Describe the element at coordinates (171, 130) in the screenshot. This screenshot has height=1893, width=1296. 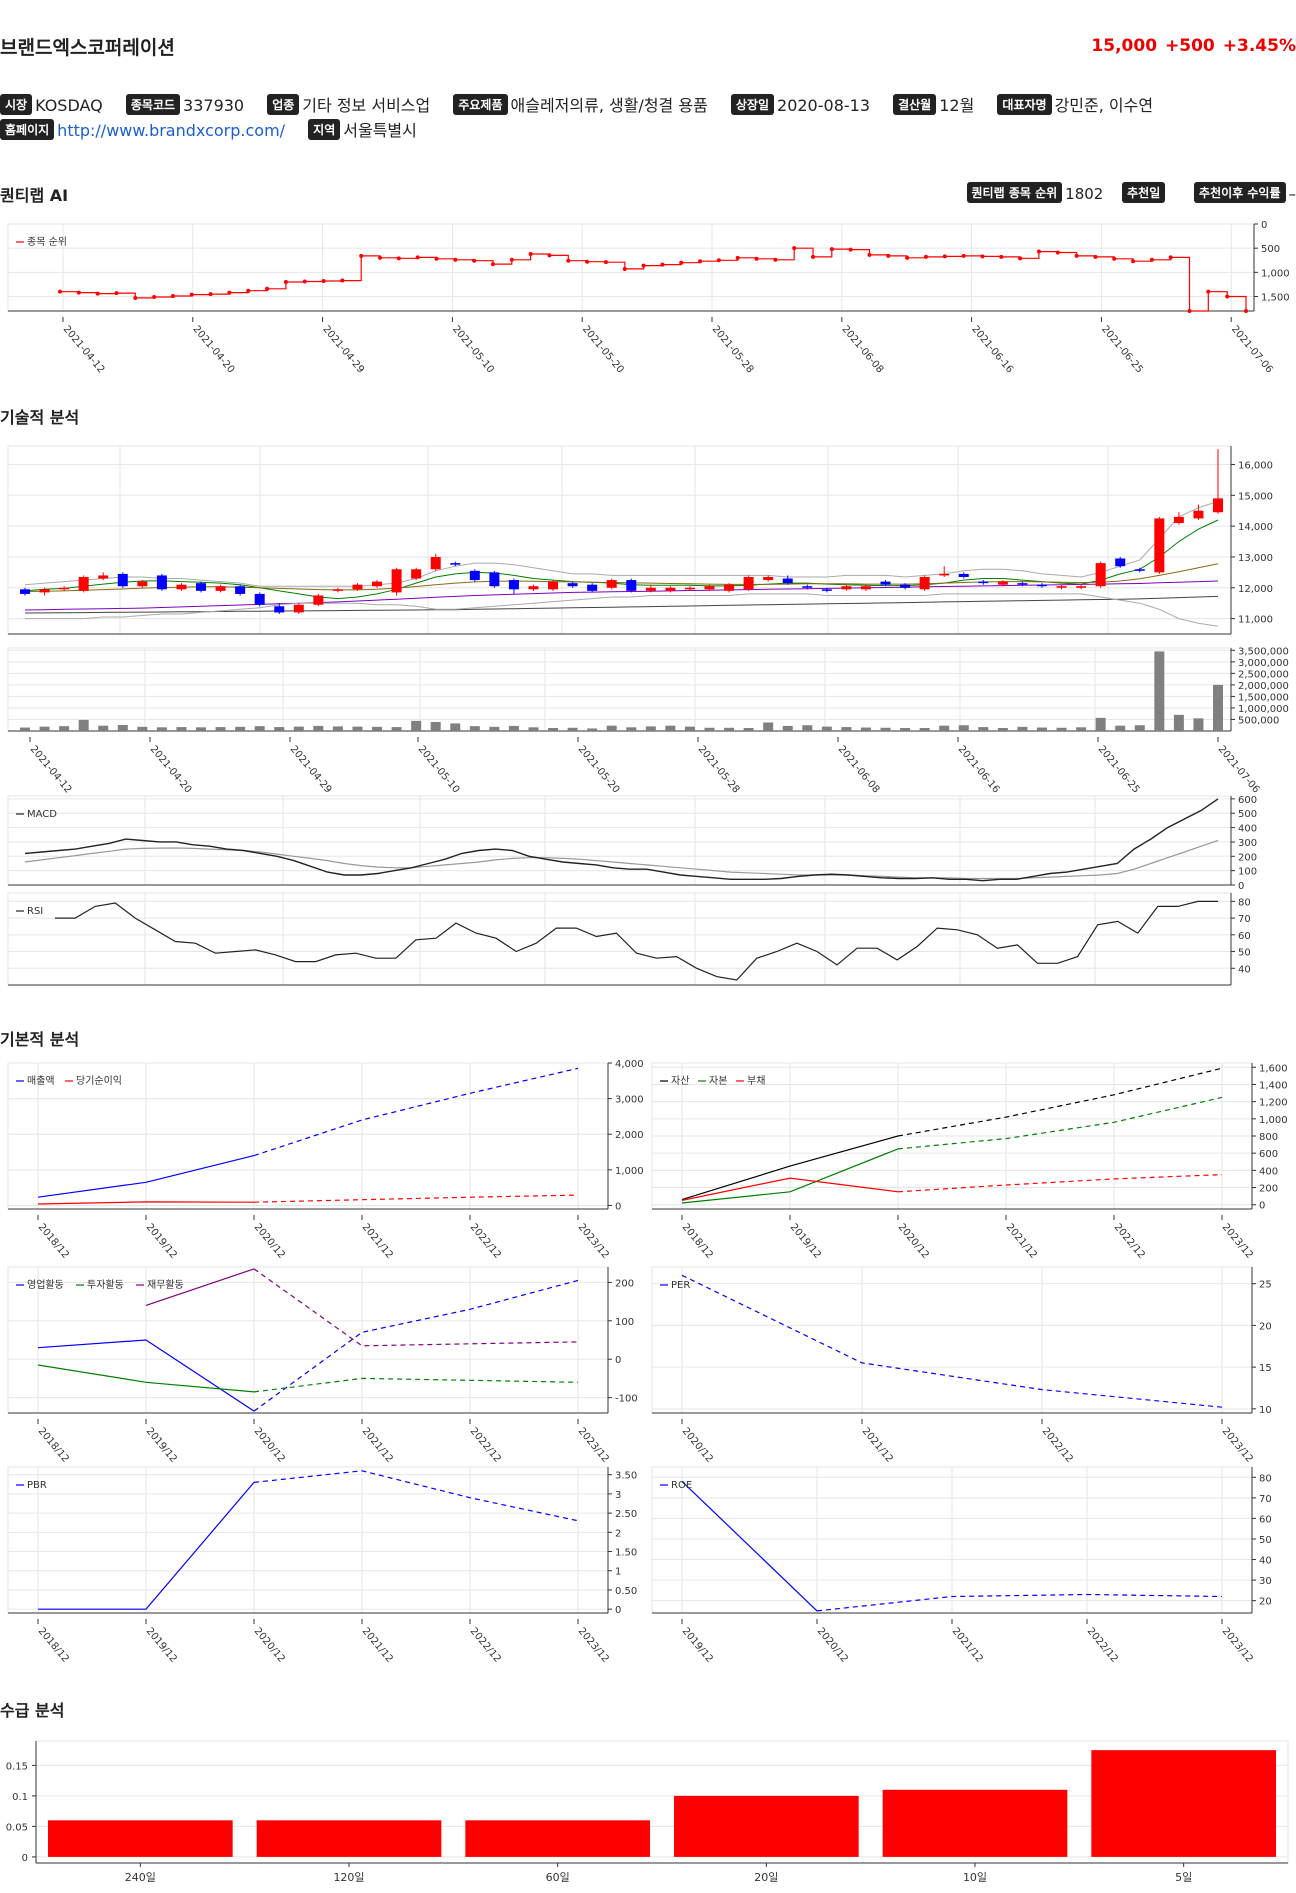
I see `homepage-link: http://www.brandxcorp.com/` at that location.